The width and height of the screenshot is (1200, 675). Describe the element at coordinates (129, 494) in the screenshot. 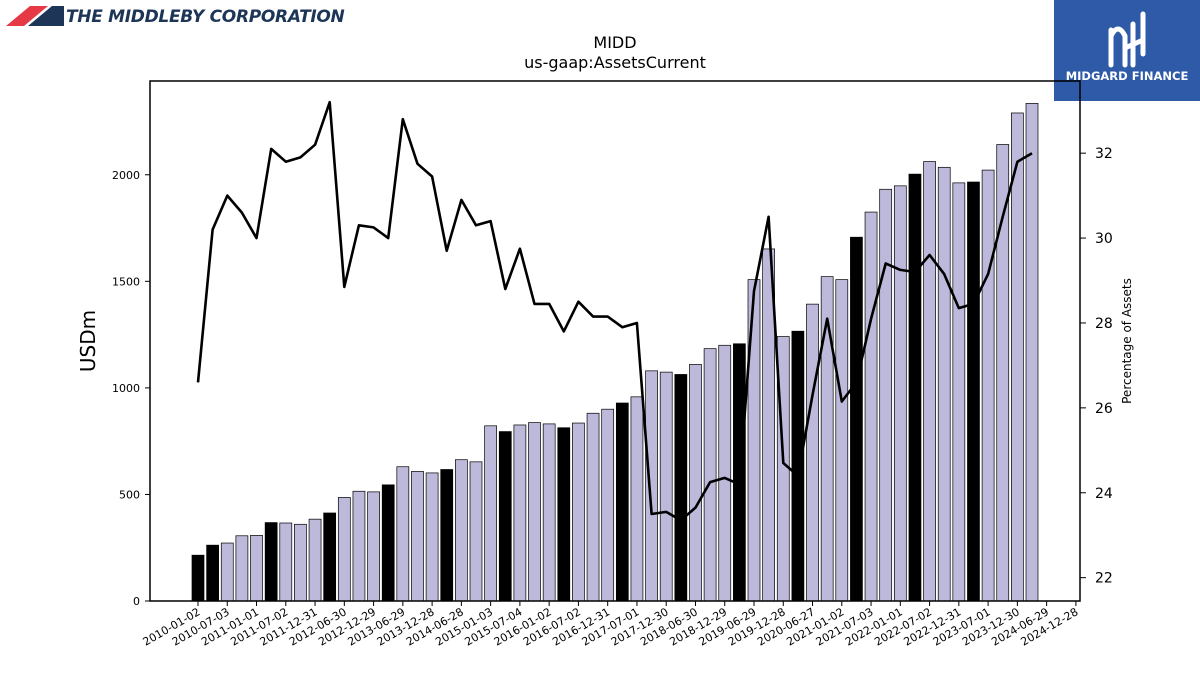

I see `y-tick-label: 500` at that location.